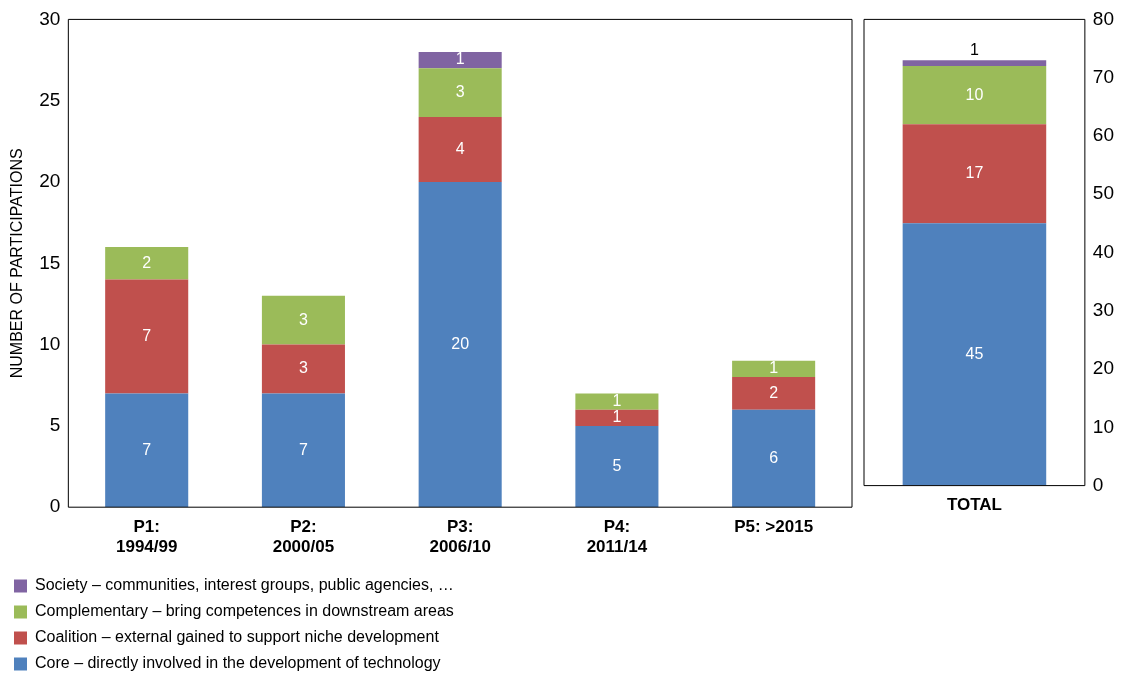  I want to click on legend-label: Complementary – bring competences in downstream areas, so click(244, 611).